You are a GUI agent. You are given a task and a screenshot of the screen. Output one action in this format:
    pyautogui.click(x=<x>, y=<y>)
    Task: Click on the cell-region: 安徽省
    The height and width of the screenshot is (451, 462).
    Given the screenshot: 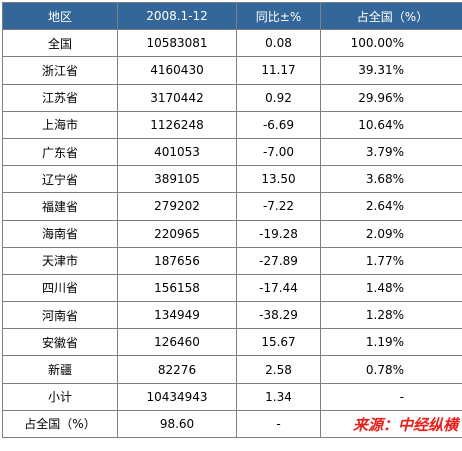 What is the action you would take?
    pyautogui.click(x=60, y=342)
    